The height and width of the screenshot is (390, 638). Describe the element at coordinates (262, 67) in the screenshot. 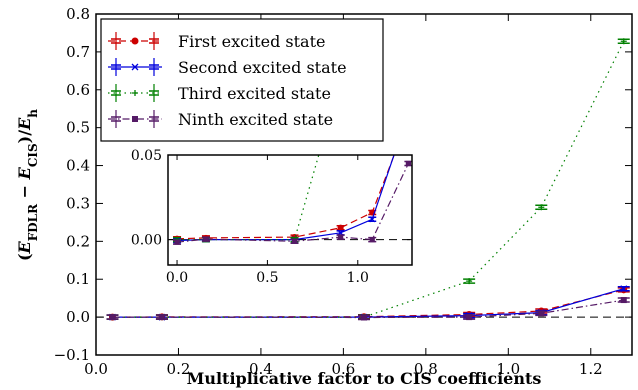

I see `legend-label: Second excited state` at that location.